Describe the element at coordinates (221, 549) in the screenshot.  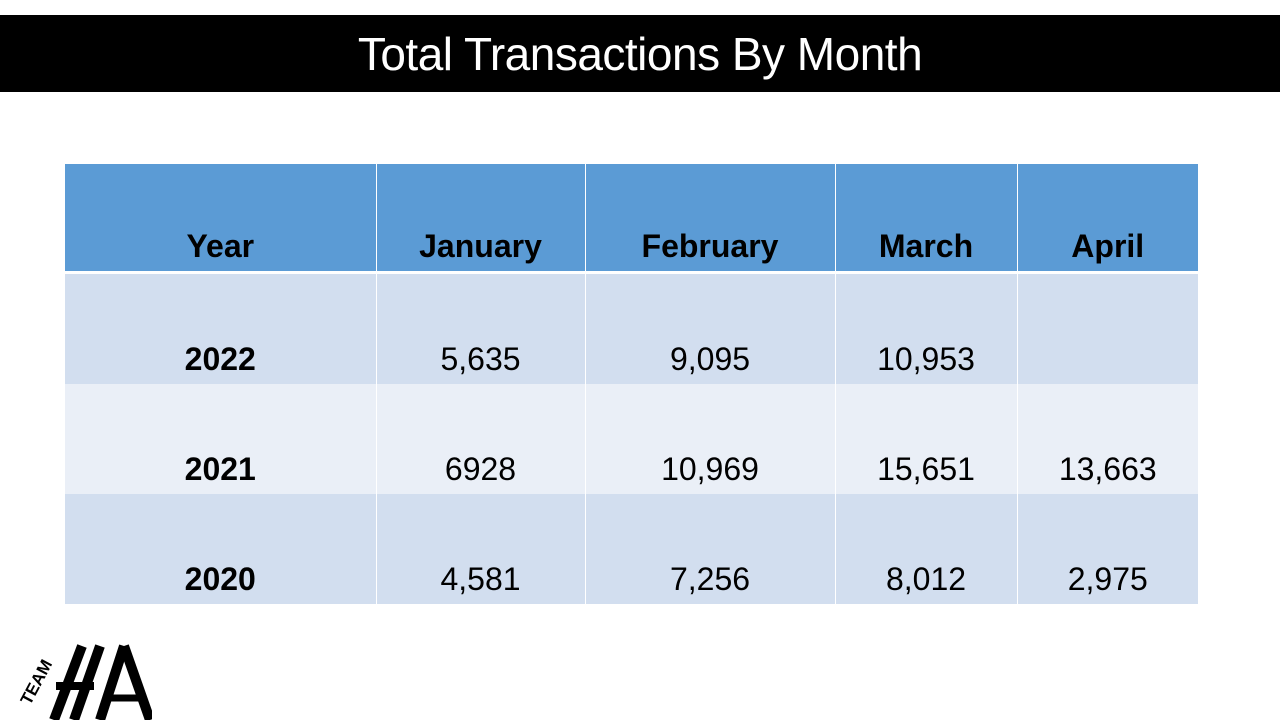
I see `year-cell: 2020` at that location.